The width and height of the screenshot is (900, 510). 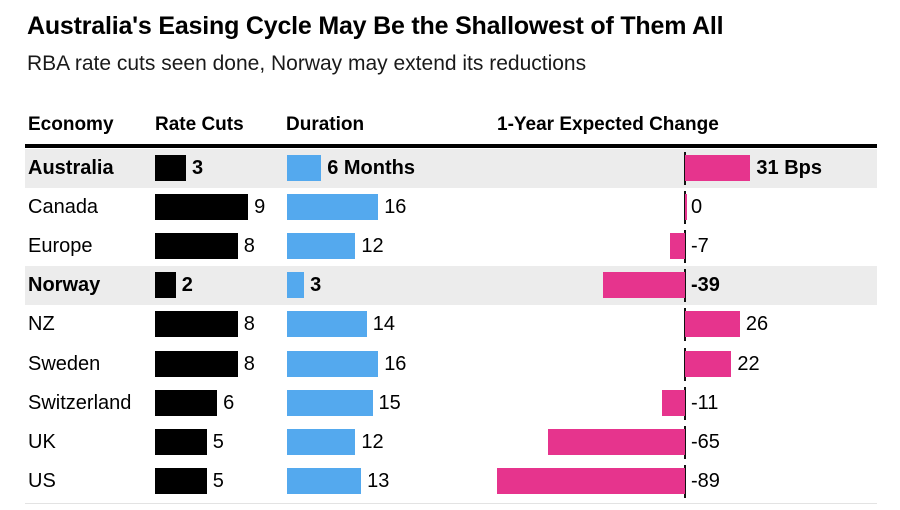 I want to click on rate-cuts-value: 3, so click(x=198, y=168).